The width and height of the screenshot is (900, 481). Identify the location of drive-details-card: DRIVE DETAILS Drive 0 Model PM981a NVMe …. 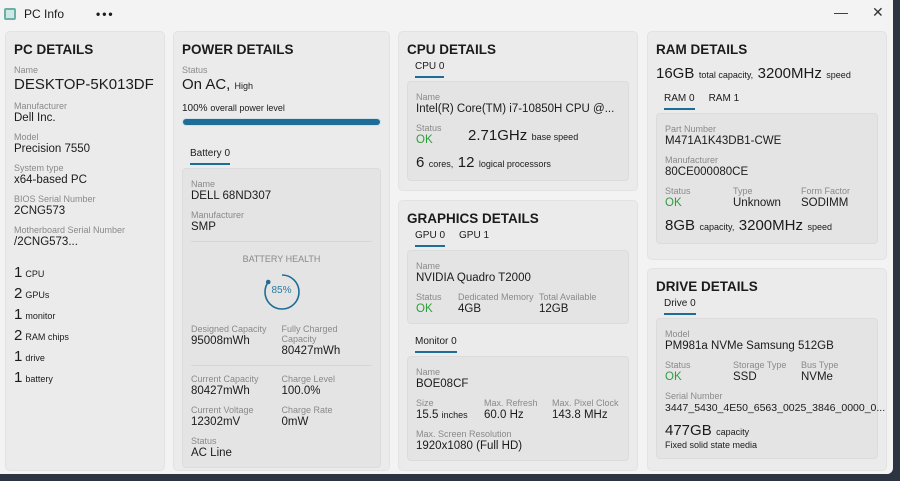
(767, 369).